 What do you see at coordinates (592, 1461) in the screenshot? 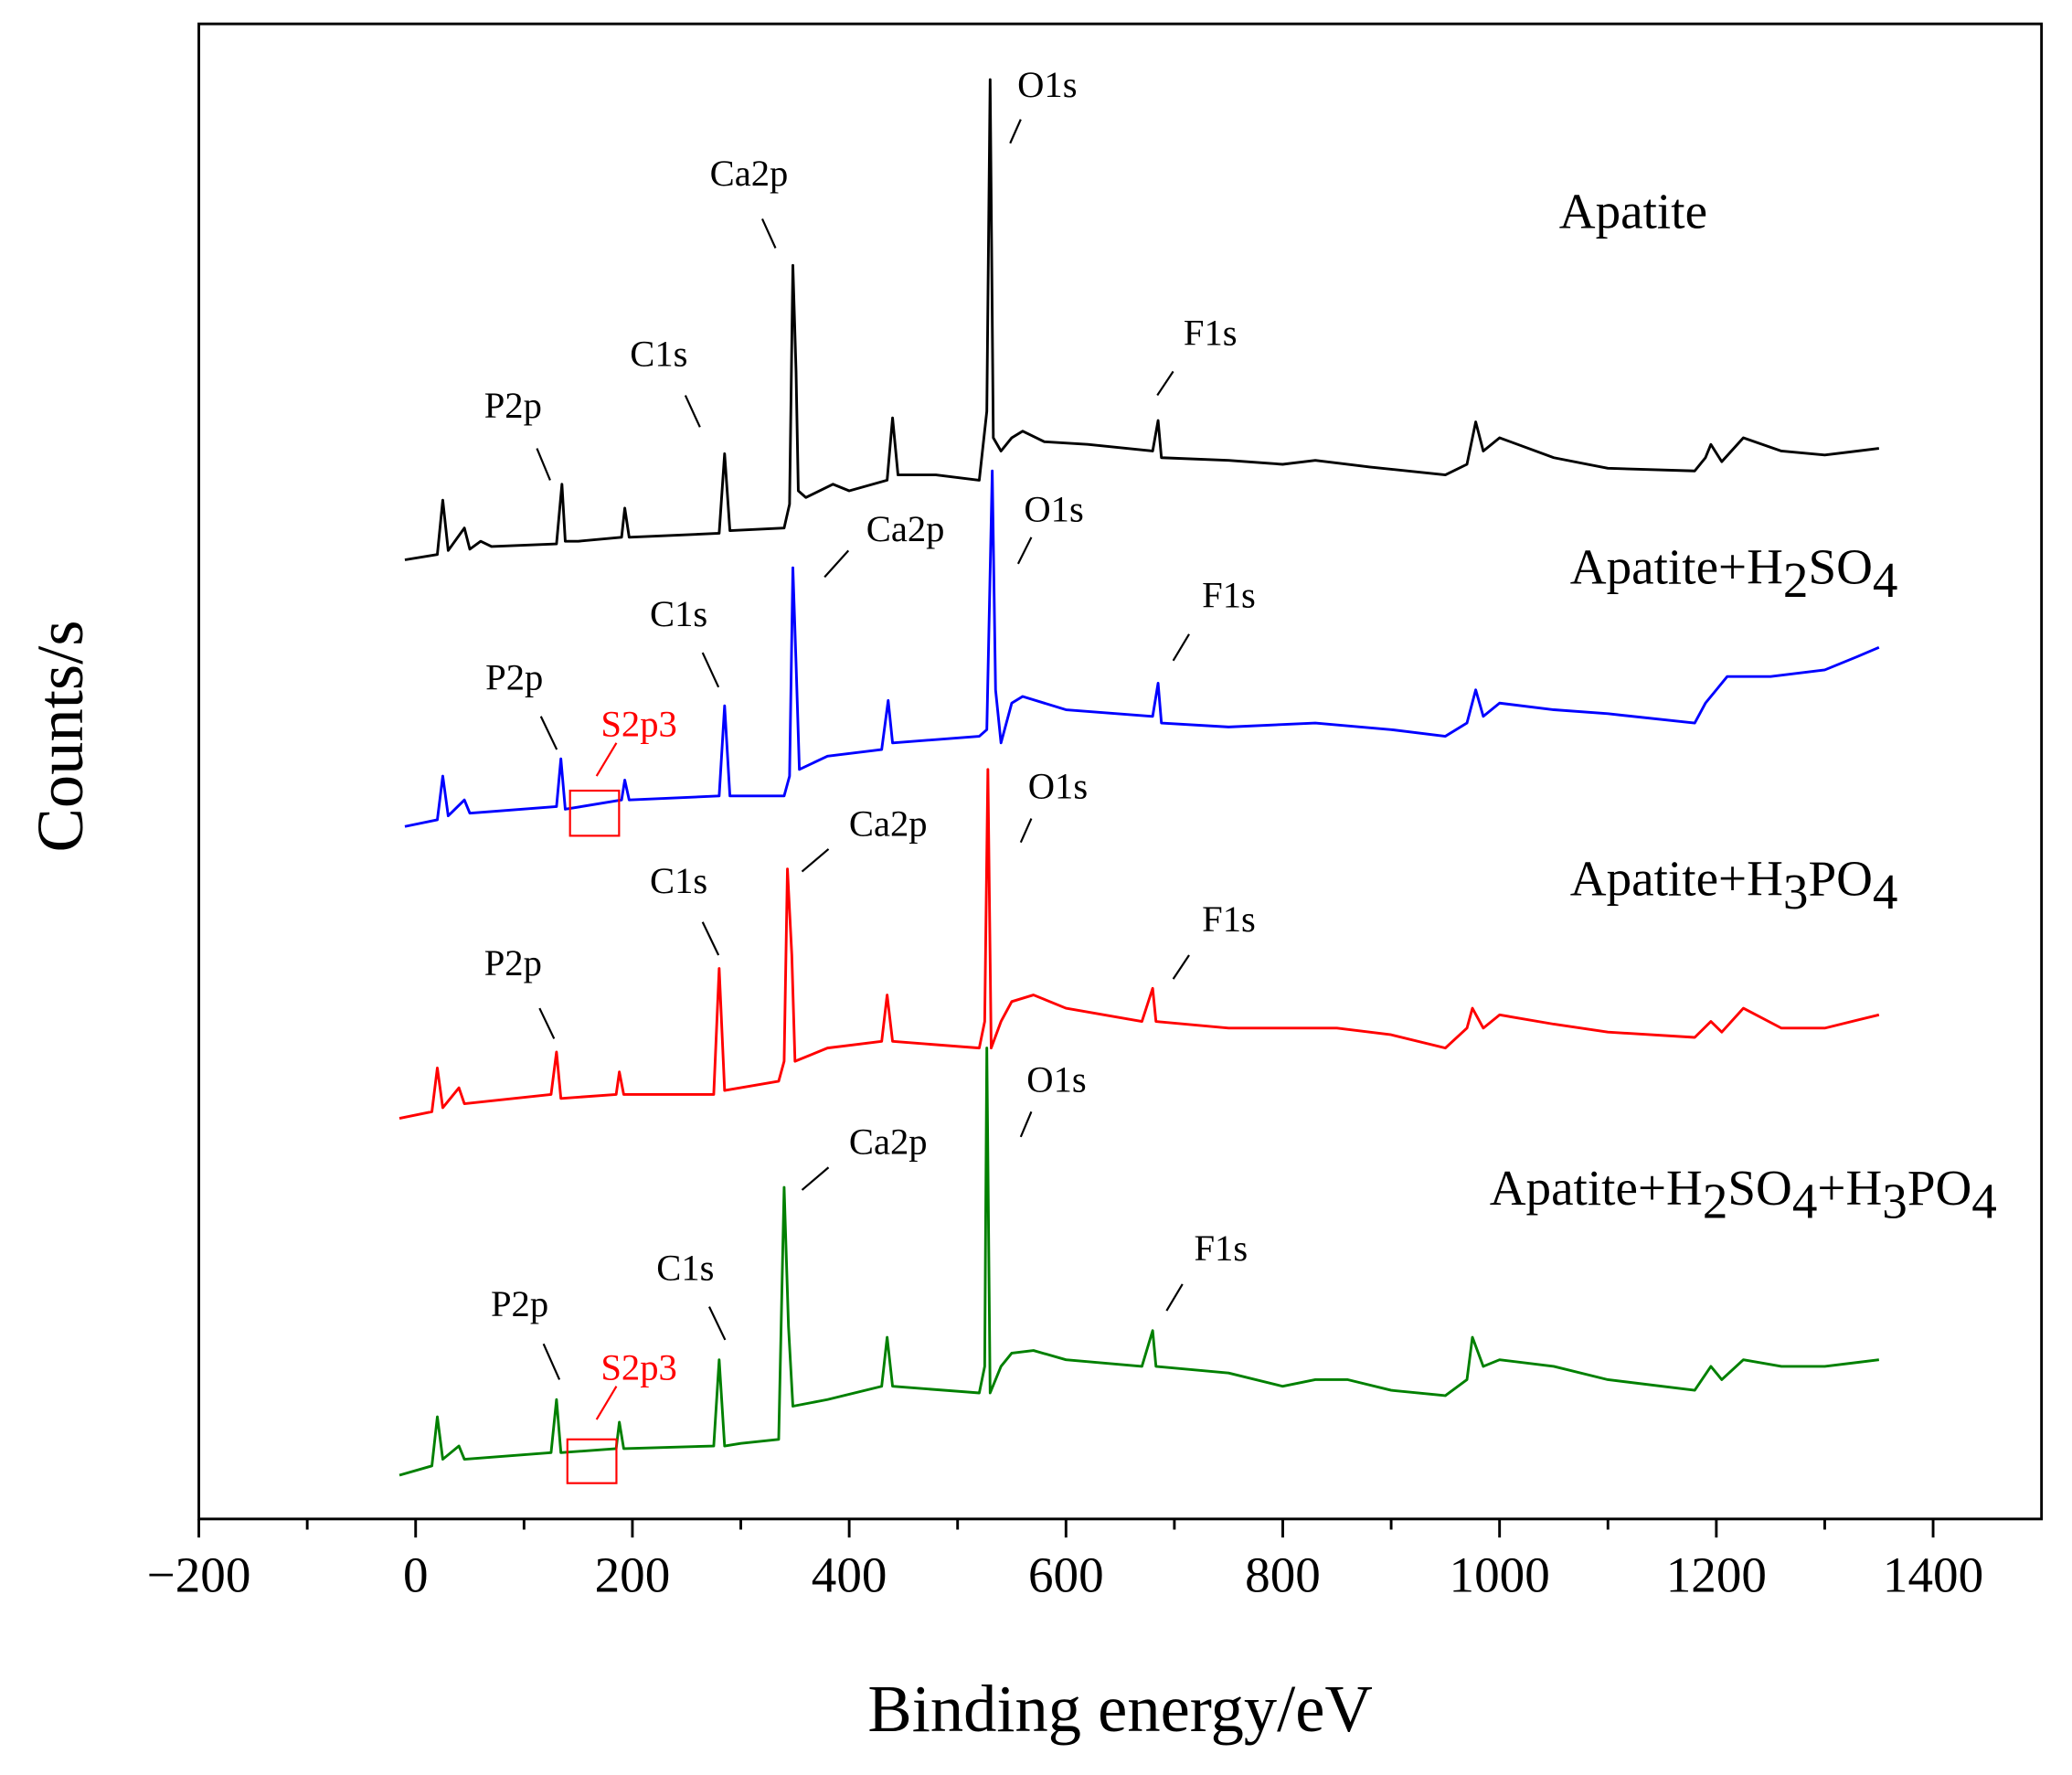
I see `highlight-box` at bounding box center [592, 1461].